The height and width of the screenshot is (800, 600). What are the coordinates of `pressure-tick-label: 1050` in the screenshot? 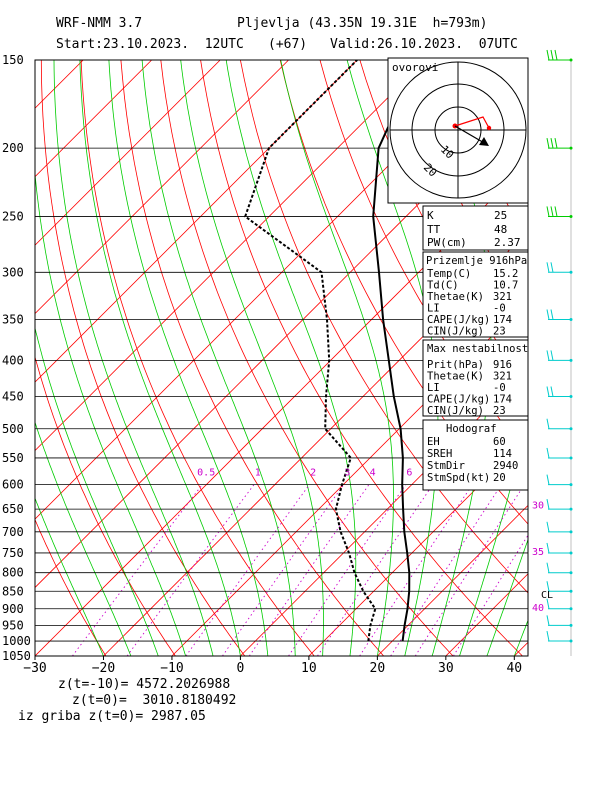 It's located at (16, 656).